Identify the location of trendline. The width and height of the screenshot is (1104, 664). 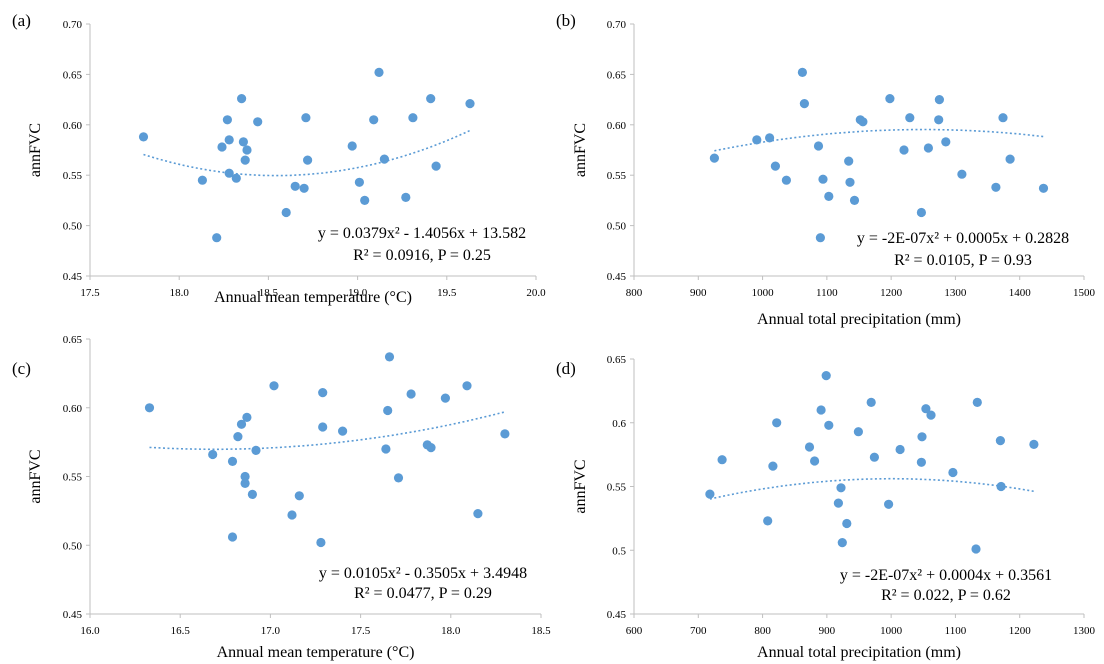
(879, 140).